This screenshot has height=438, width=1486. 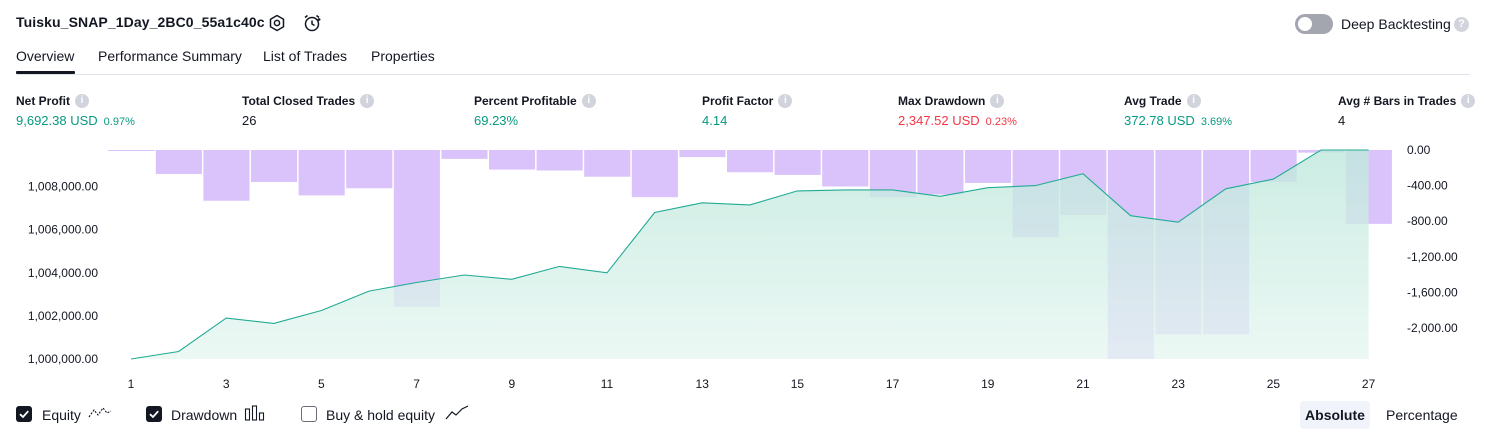 What do you see at coordinates (254, 413) in the screenshot?
I see `drawdown-bars-icon` at bounding box center [254, 413].